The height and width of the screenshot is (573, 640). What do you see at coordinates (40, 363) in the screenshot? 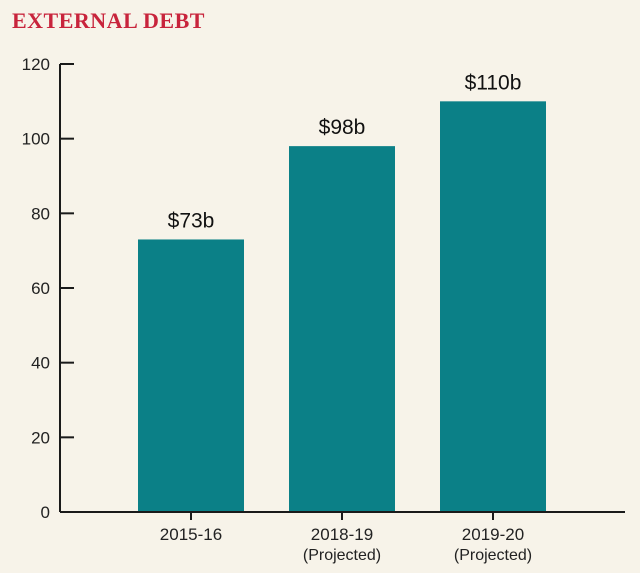
I see `y-tick-label: 40` at bounding box center [40, 363].